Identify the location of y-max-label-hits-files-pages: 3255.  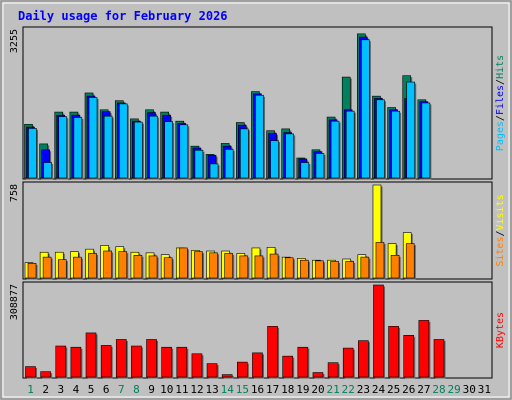
(14, 41).